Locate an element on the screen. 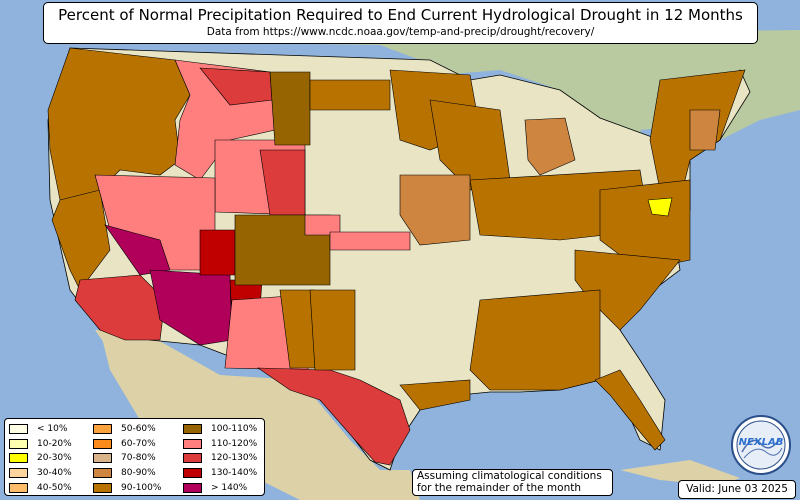 The image size is (800, 500). region-arizona-red is located at coordinates (217, 252).